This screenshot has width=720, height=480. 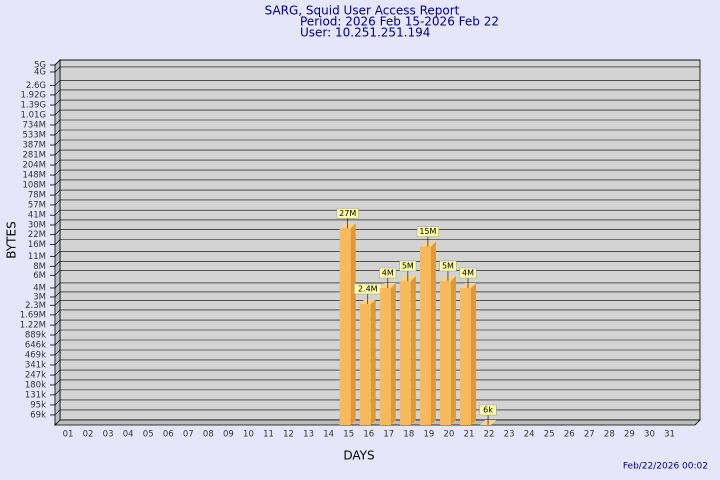 I want to click on y-tick-label: 1.22M, so click(x=33, y=326).